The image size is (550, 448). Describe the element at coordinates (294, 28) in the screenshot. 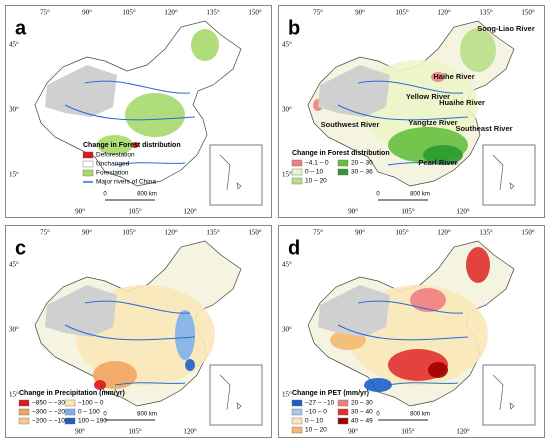

I see `panel-letter: b` at that location.